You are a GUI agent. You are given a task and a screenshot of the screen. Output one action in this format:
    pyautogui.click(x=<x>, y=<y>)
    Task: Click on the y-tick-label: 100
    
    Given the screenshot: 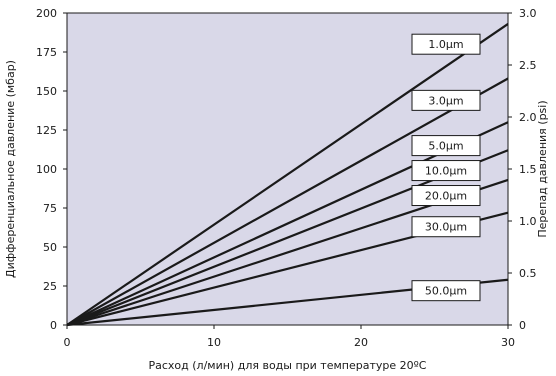 What is the action you would take?
    pyautogui.click(x=46, y=169)
    